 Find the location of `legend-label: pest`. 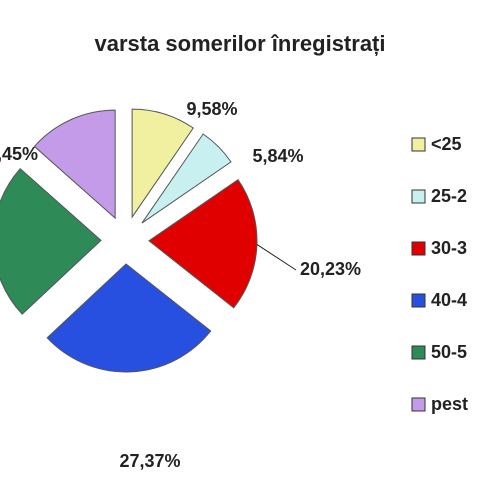

legend-label: pest is located at coordinates (449, 404).